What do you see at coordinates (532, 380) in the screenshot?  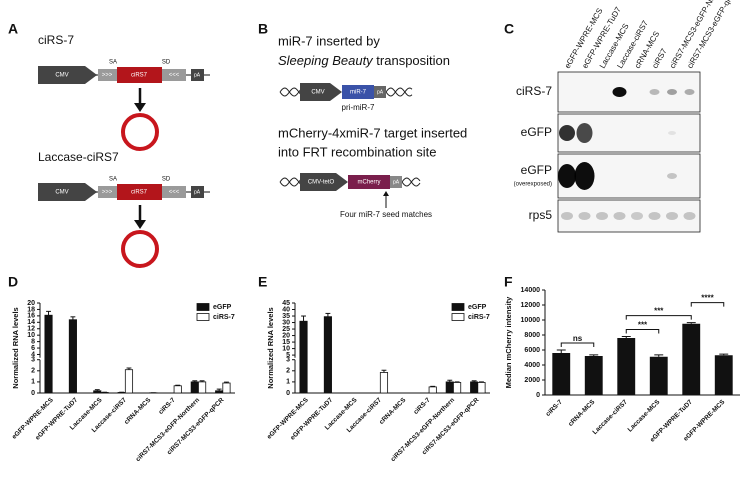 I see `y-tick-label: 2000` at bounding box center [532, 380].